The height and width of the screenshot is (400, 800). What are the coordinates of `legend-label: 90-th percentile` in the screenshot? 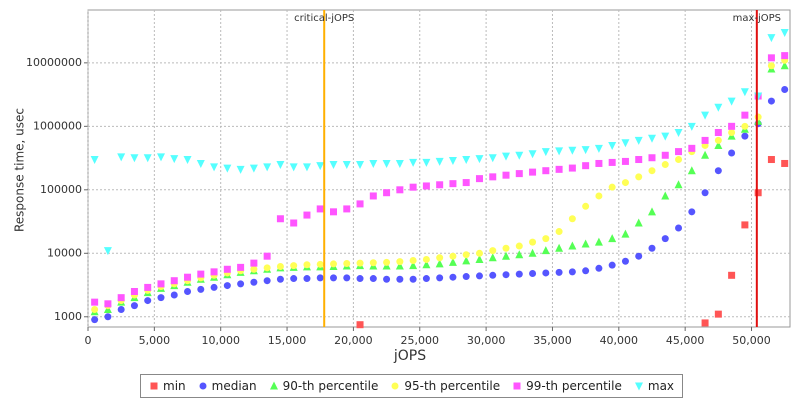 It's located at (330, 386).